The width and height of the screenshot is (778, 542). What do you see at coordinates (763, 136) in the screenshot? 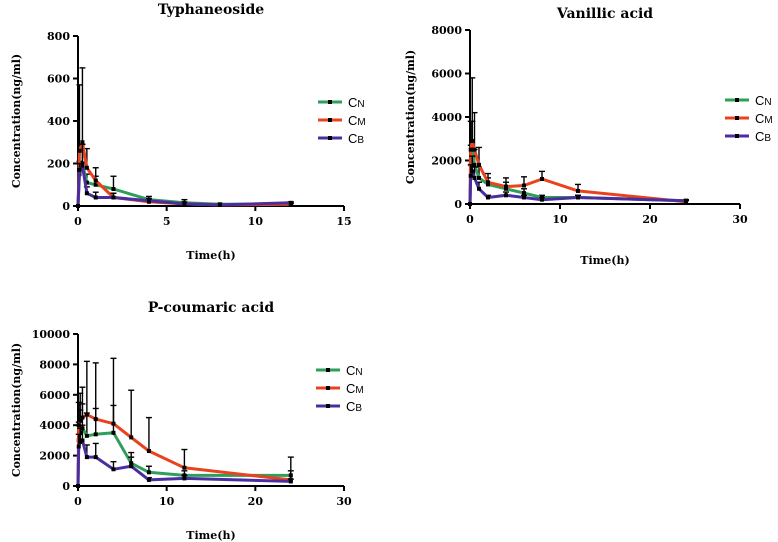
I see `legend-label: CB` at bounding box center [763, 136].